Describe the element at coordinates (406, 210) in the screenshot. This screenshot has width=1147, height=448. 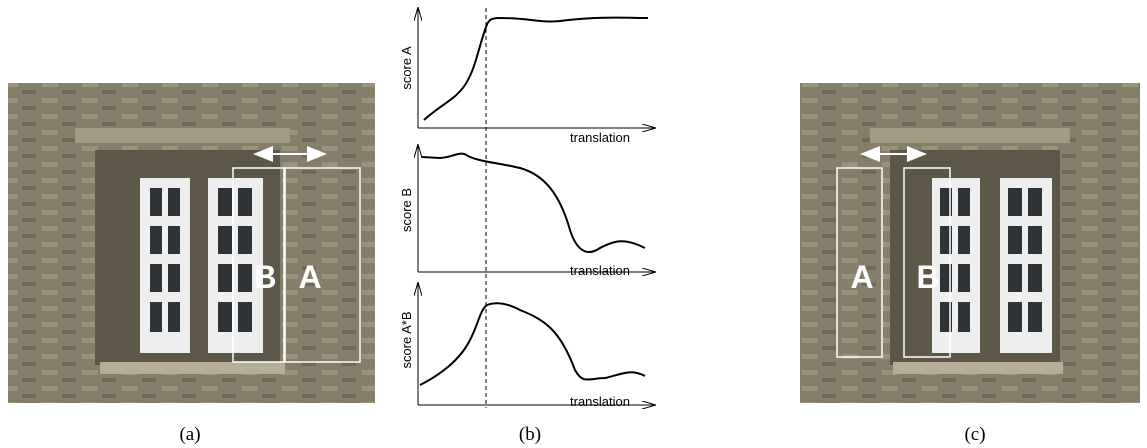
I see `y-label: score B` at that location.